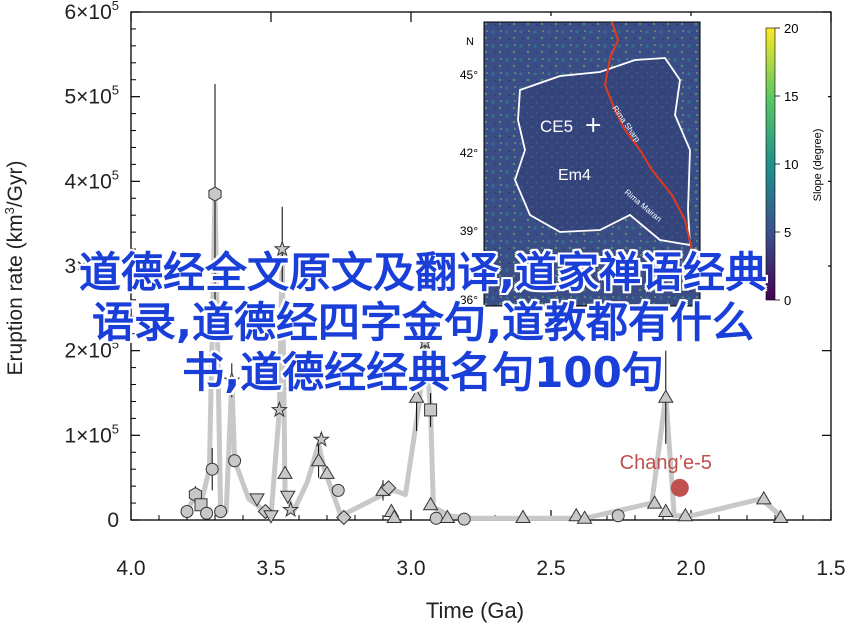  I want to click on north-label: N, so click(470, 42).